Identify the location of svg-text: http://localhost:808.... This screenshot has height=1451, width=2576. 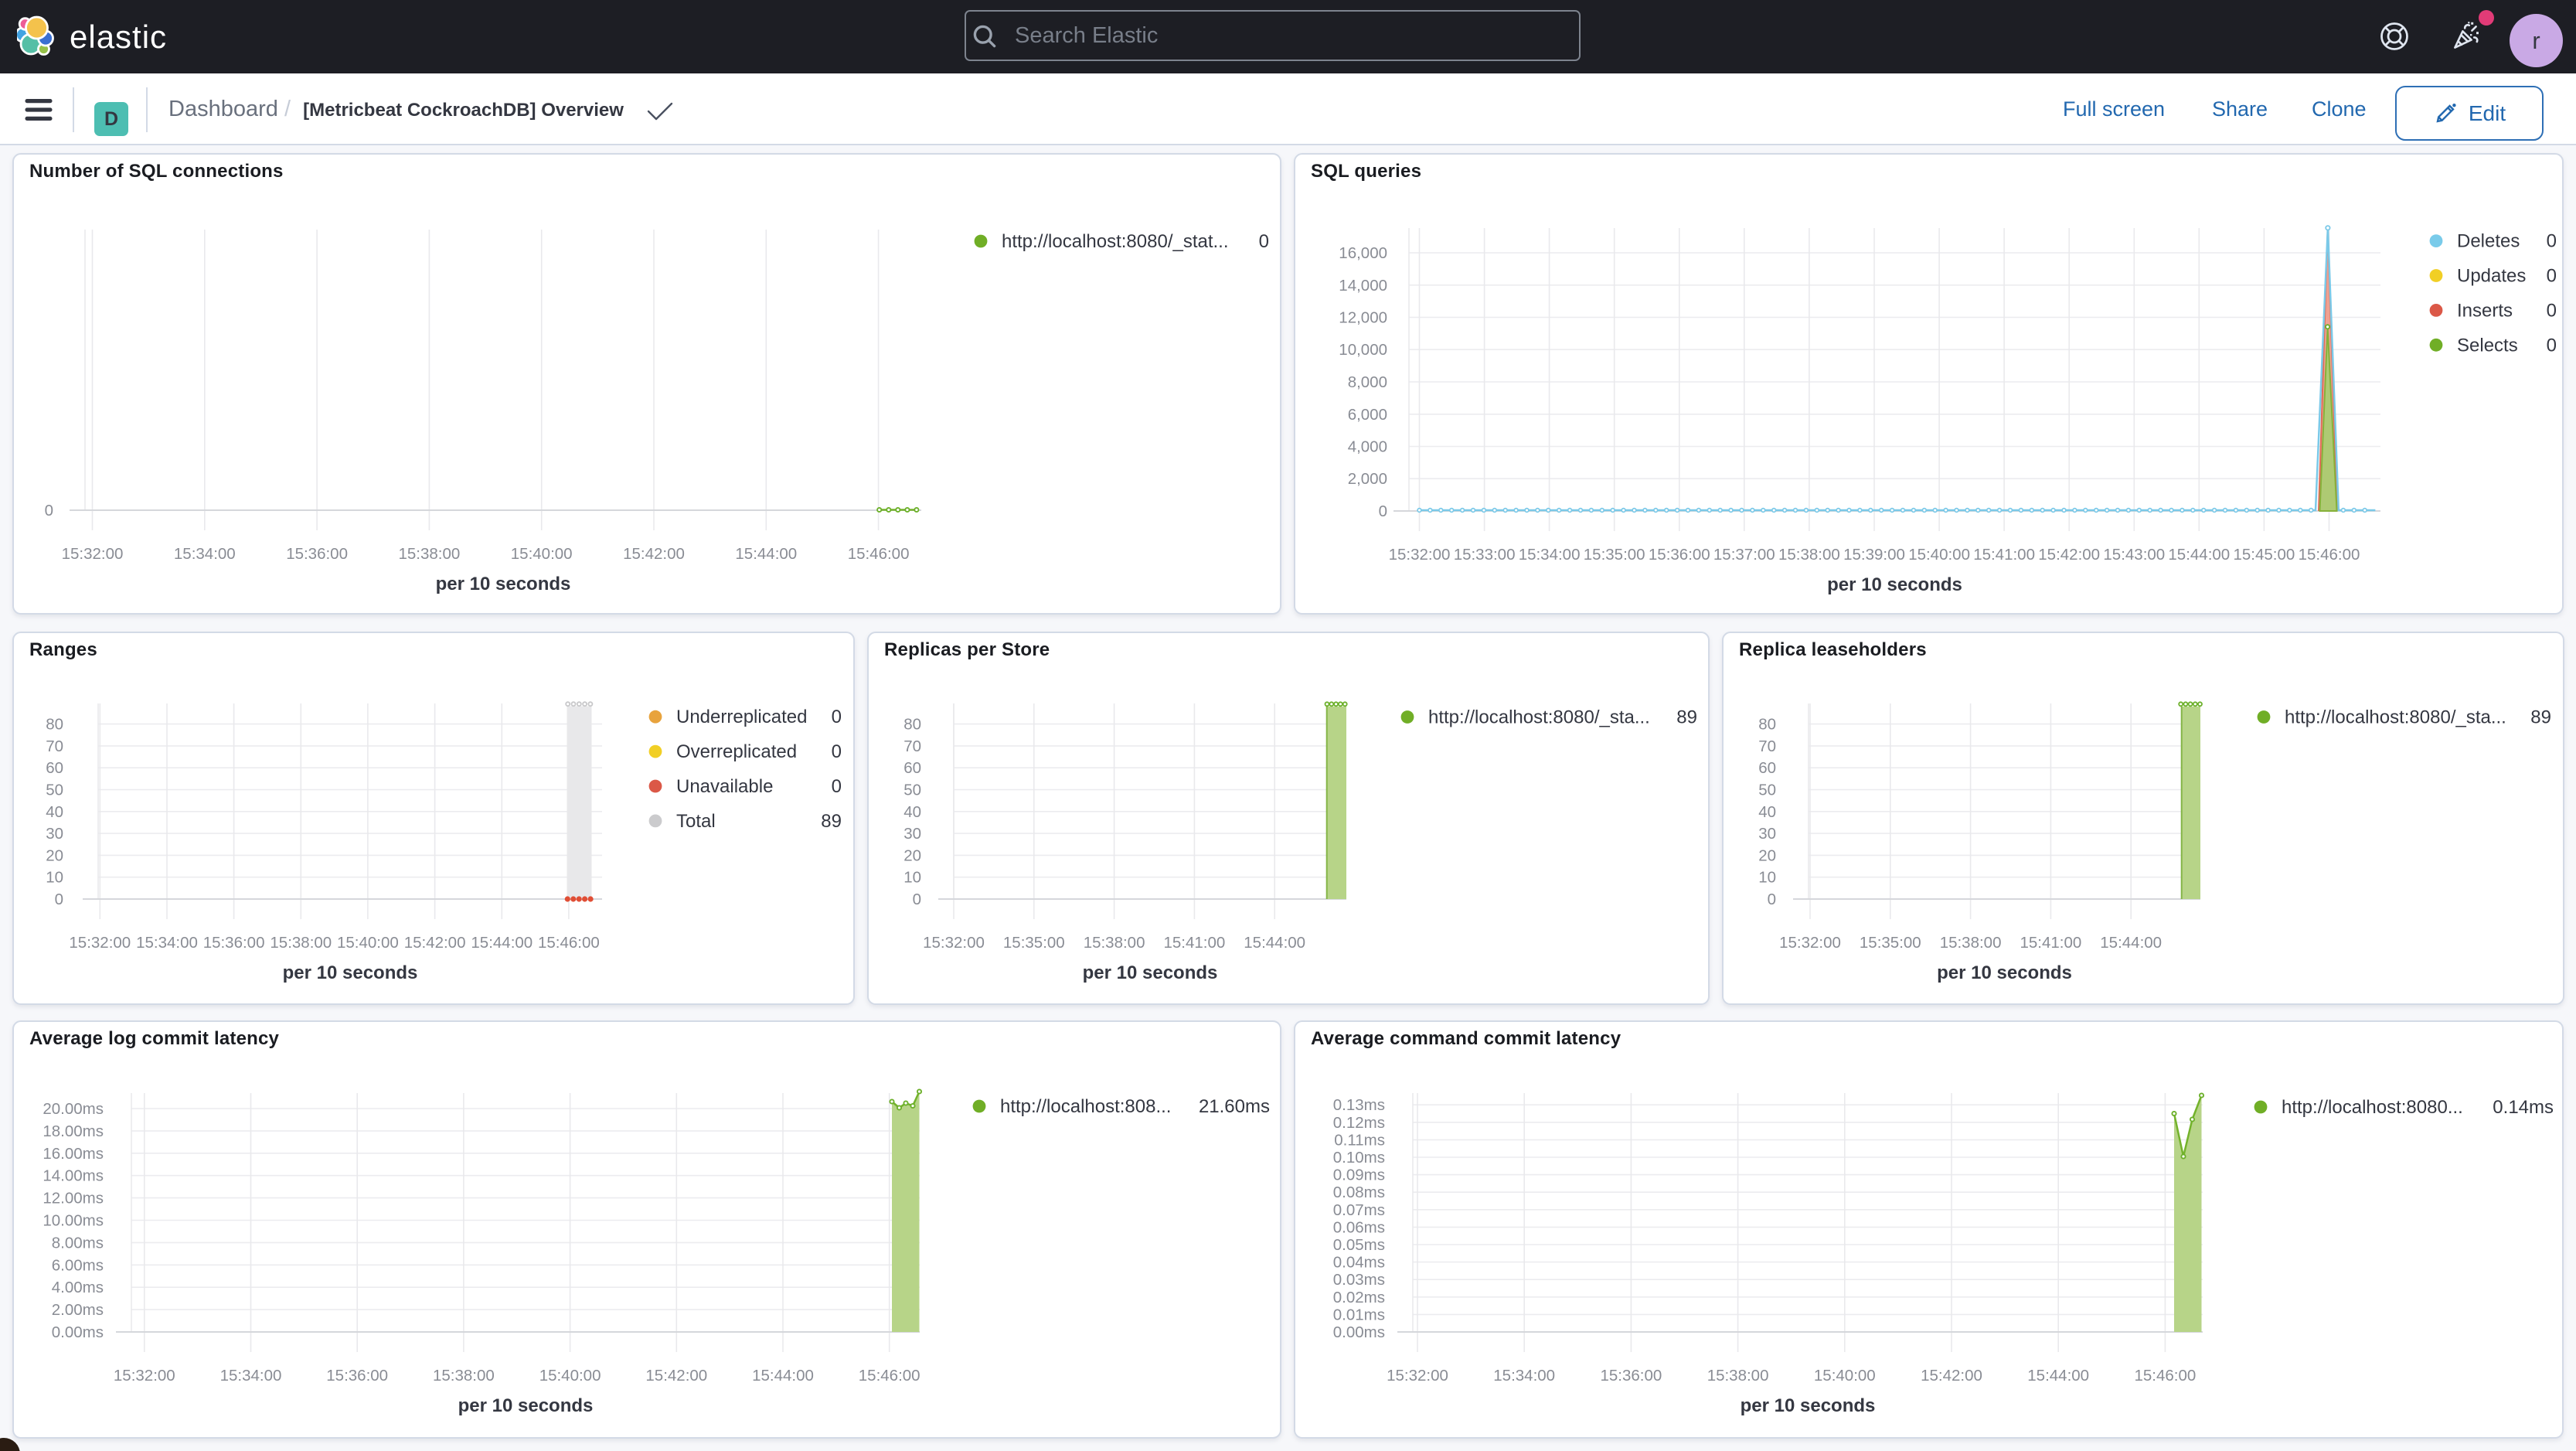
(1085, 1106).